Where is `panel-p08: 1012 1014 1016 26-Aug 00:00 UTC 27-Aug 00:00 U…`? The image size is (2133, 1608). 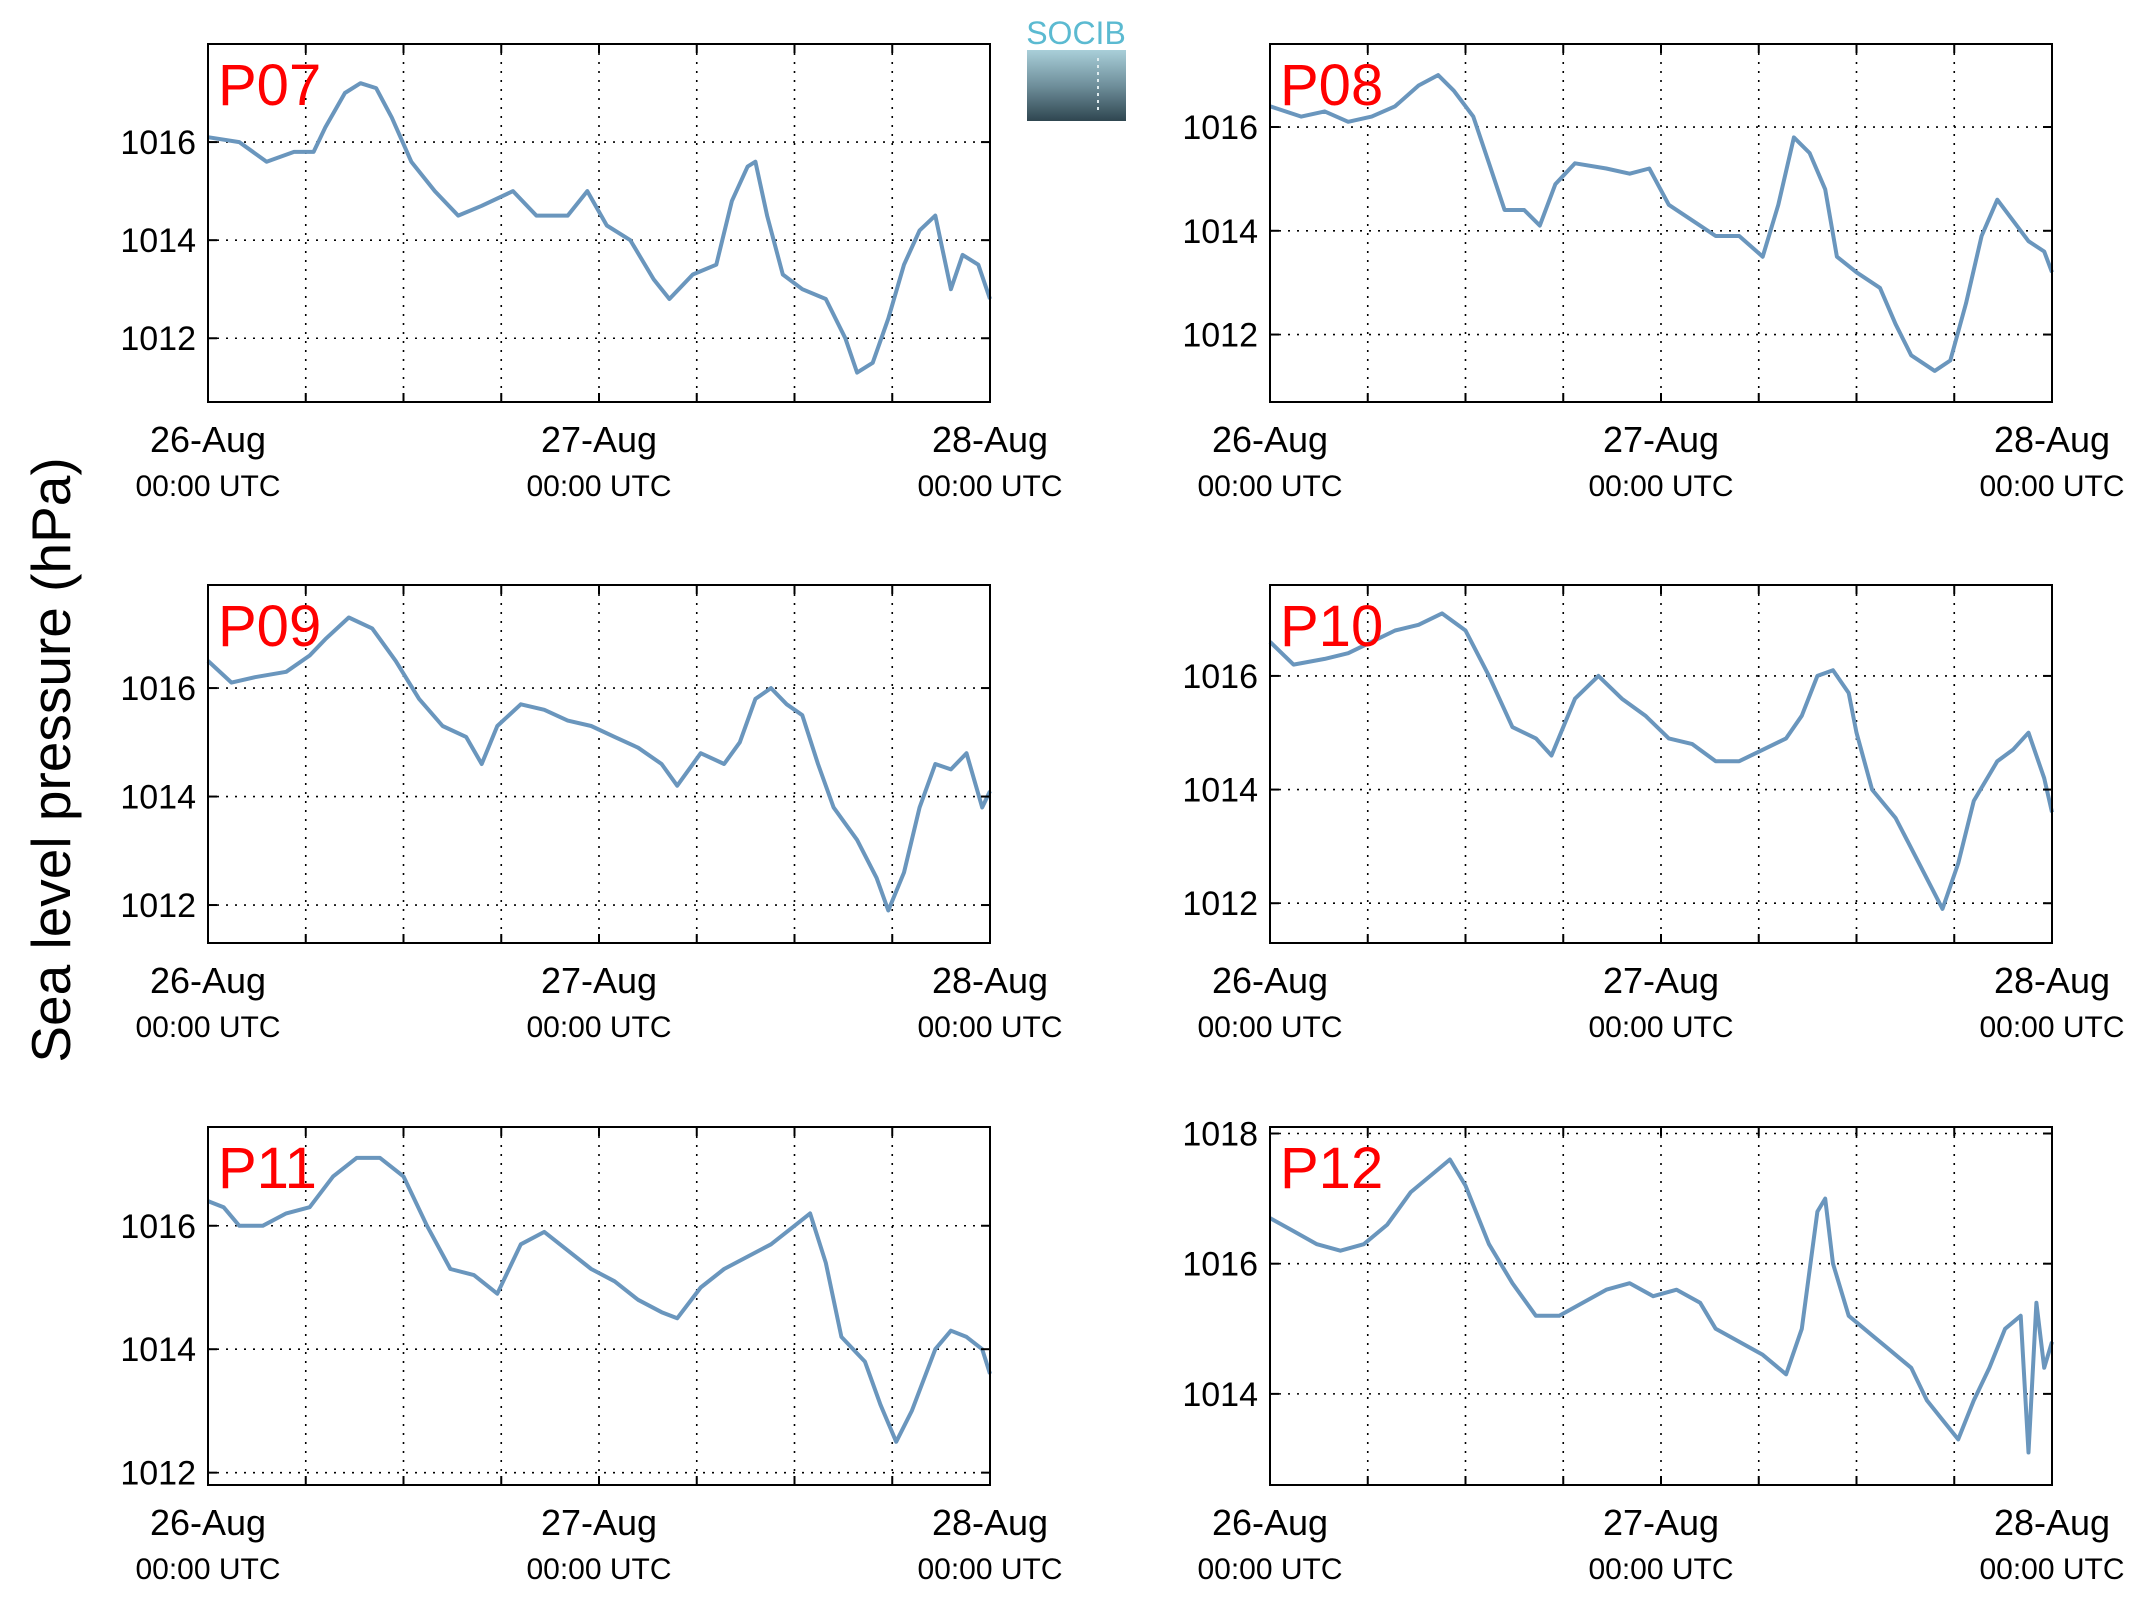 panel-p08: 1012 1014 1016 26-Aug 00:00 UTC 27-Aug 00:00 U… is located at coordinates (1653, 273).